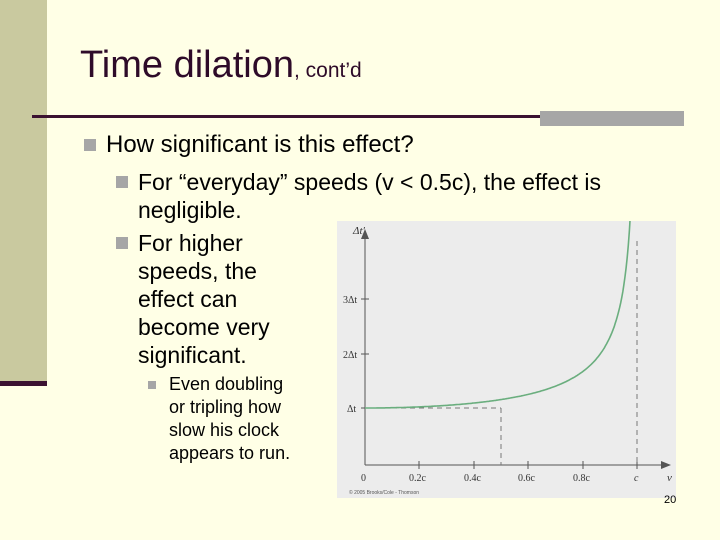 The height and width of the screenshot is (540, 720). I want to click on y-axis-arrow-icon, so click(365, 234).